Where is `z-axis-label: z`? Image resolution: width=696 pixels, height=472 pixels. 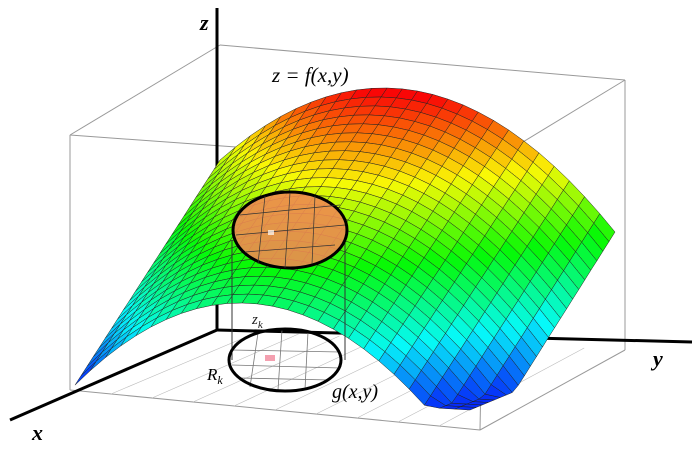 z-axis-label: z is located at coordinates (204, 22).